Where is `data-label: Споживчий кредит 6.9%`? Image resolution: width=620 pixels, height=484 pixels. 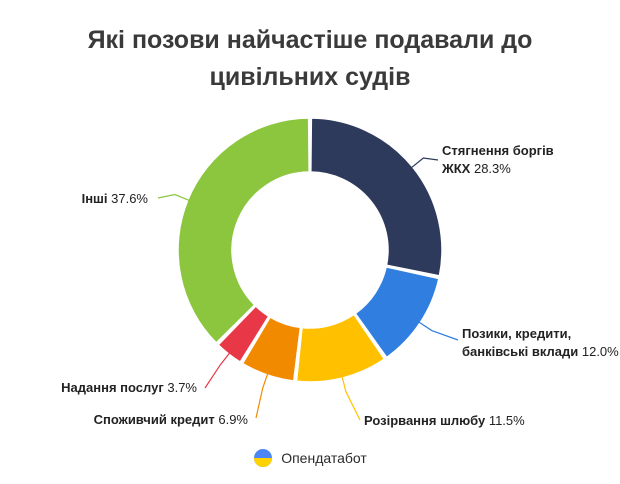
data-label: Споживчий кредит 6.9% is located at coordinates (171, 419).